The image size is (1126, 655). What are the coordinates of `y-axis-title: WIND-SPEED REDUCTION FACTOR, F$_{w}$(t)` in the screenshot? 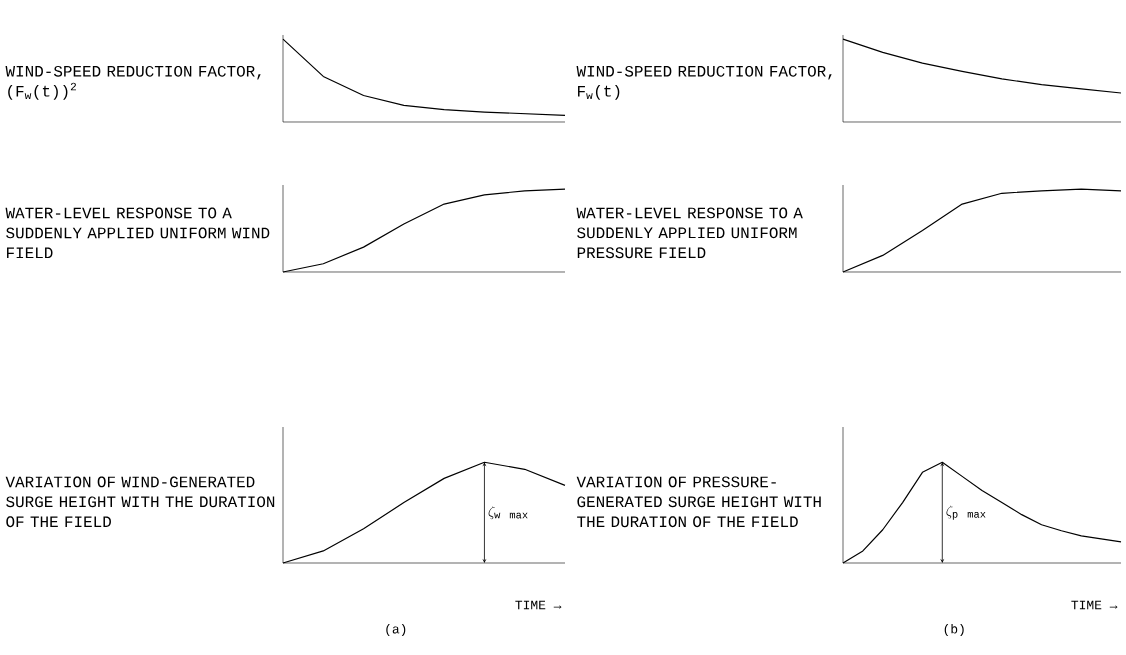 It's located at (704, 82).